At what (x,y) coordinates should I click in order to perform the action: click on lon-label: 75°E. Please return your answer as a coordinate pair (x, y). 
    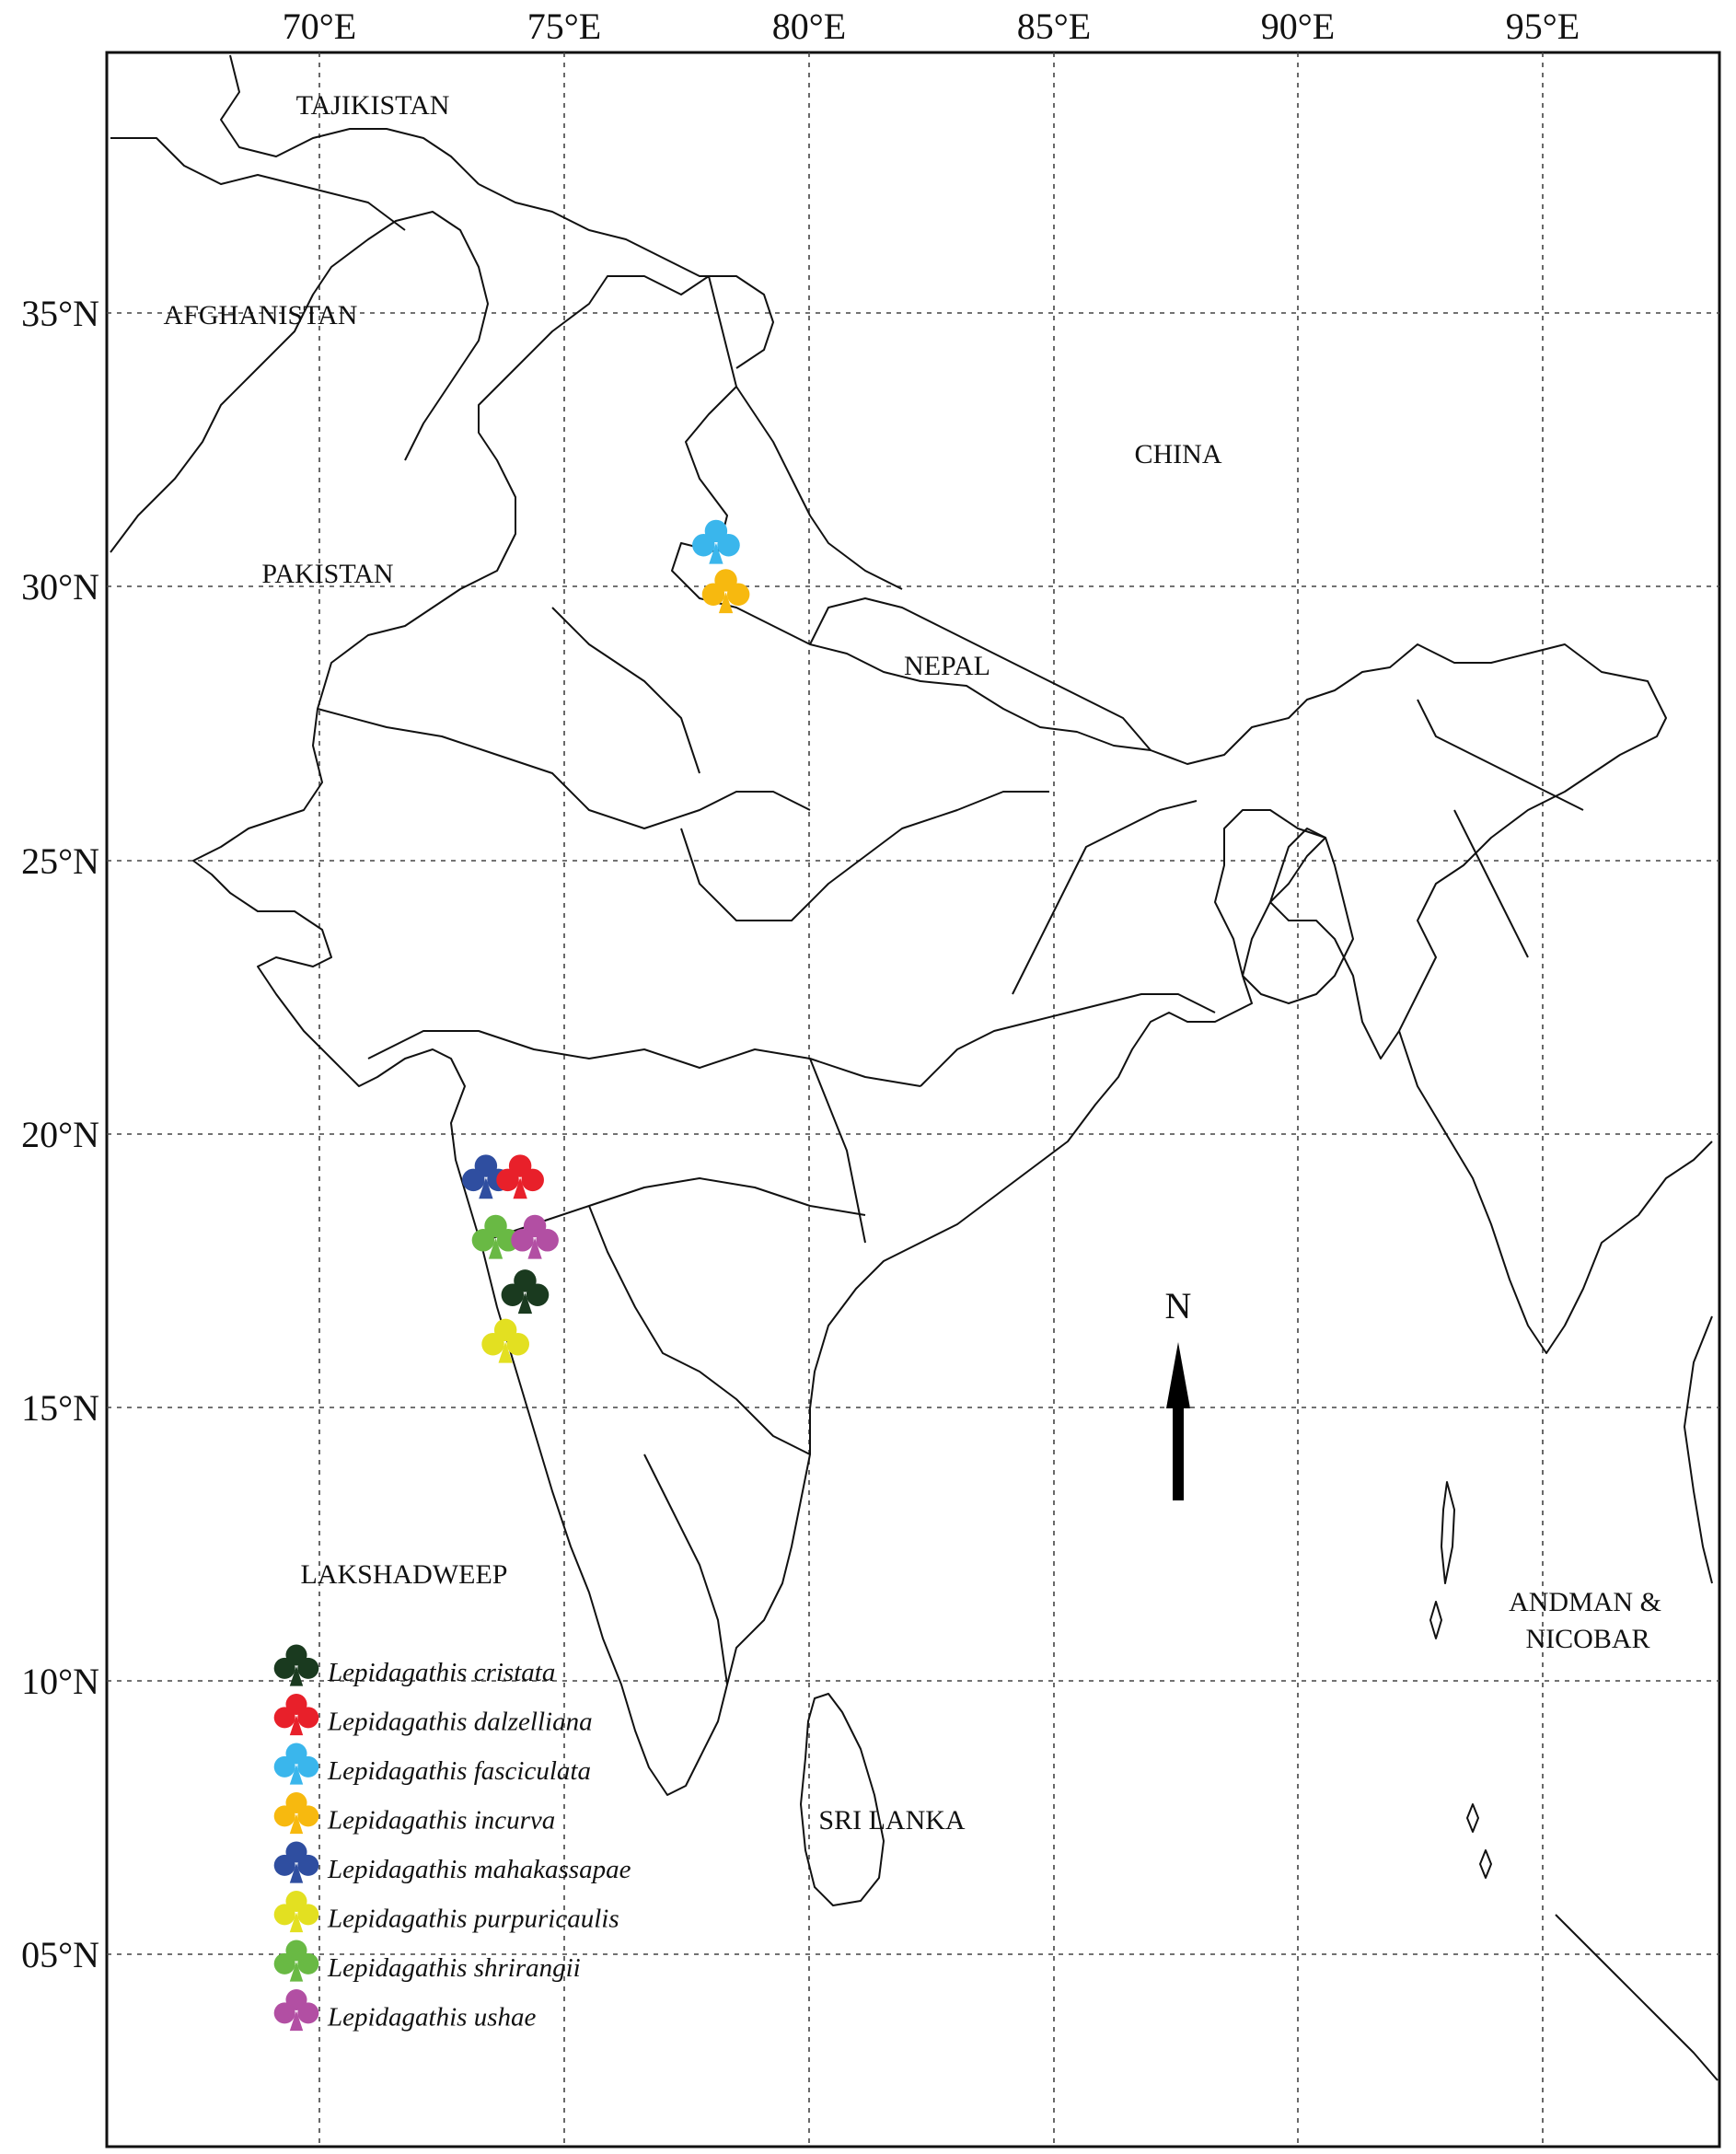
    Looking at the image, I should click on (564, 26).